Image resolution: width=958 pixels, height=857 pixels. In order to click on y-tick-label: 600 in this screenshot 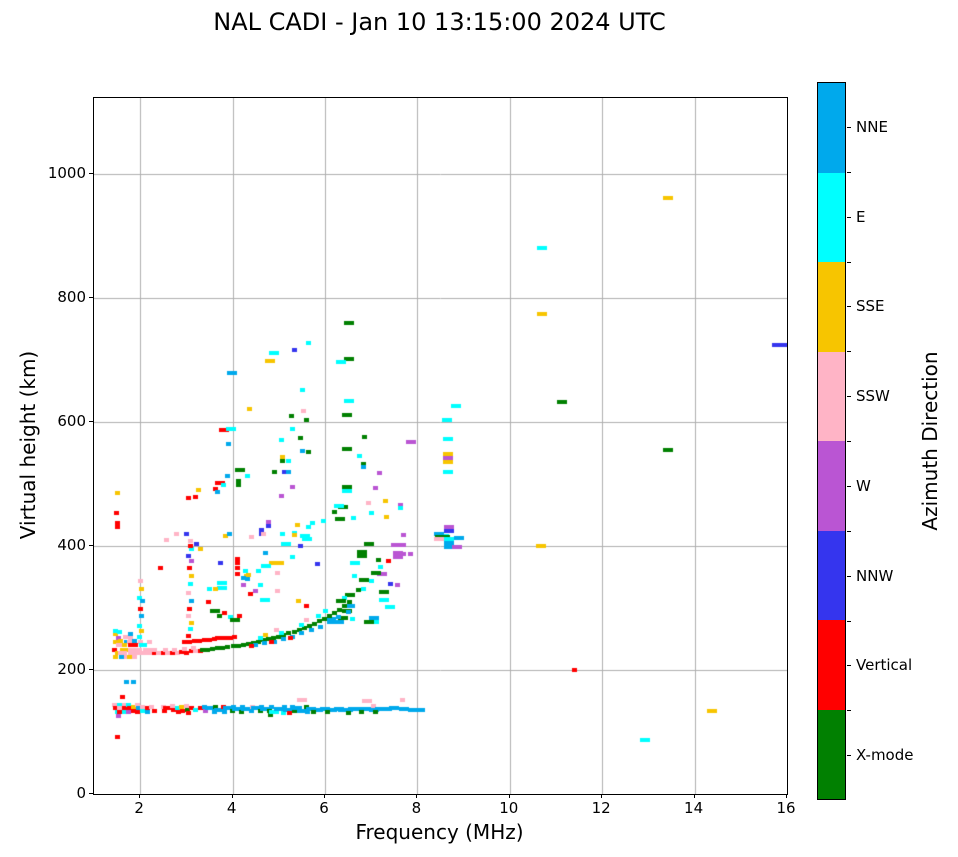, I will do `click(71, 421)`.